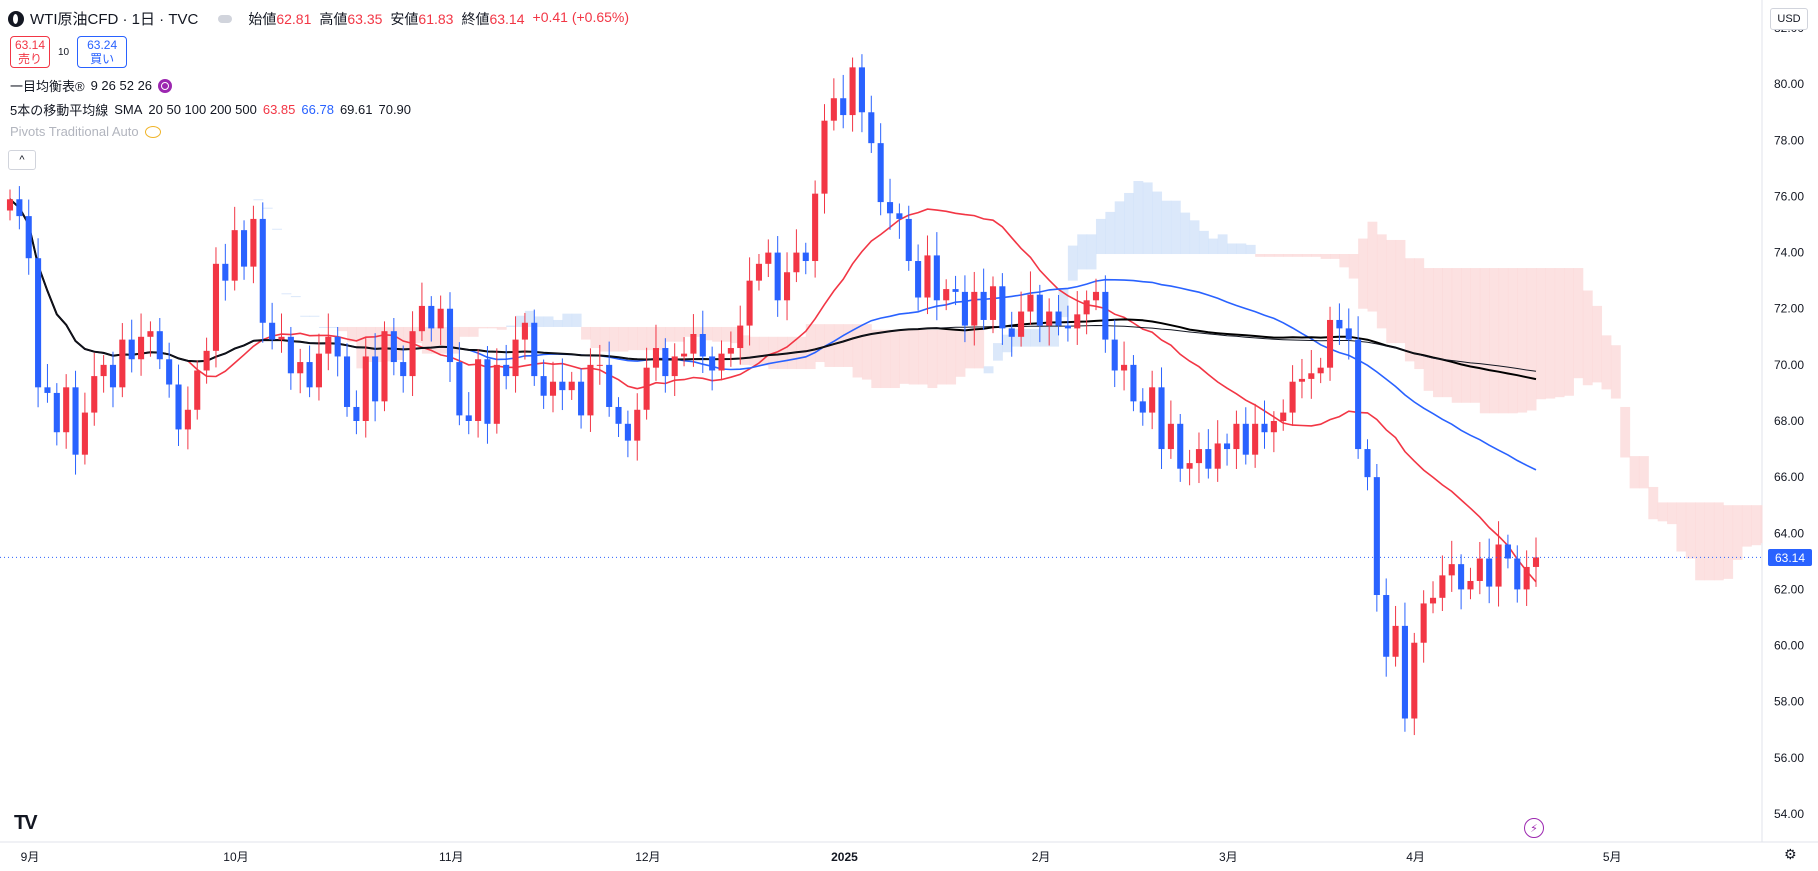 The height and width of the screenshot is (871, 1818). Describe the element at coordinates (114, 19) in the screenshot. I see `symbol-title: WTI原油CFD · 1日 · TVC` at that location.